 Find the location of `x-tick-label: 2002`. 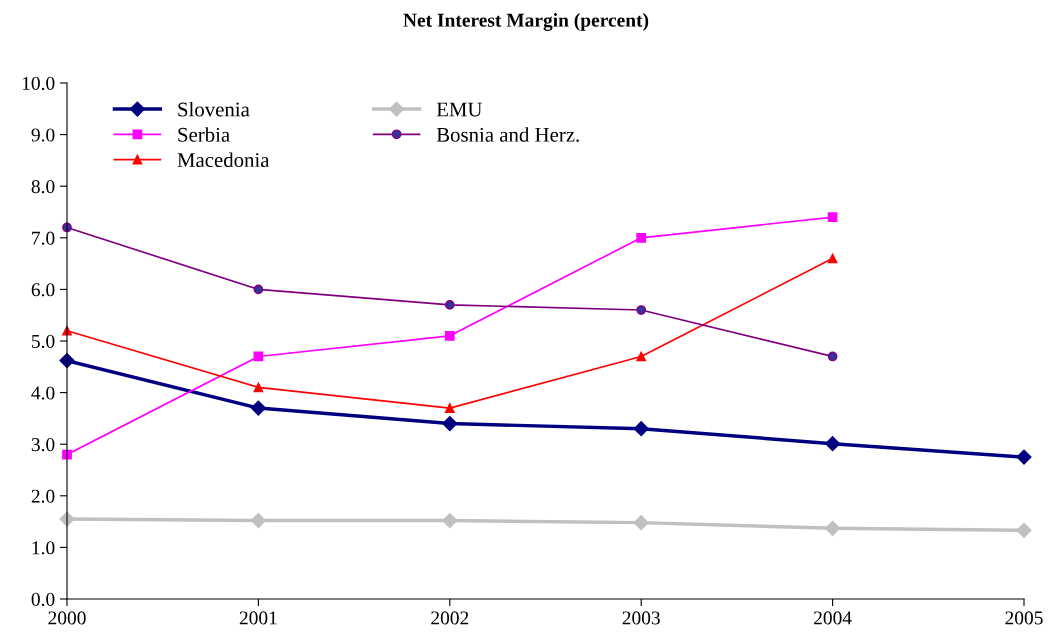

x-tick-label: 2002 is located at coordinates (450, 618).